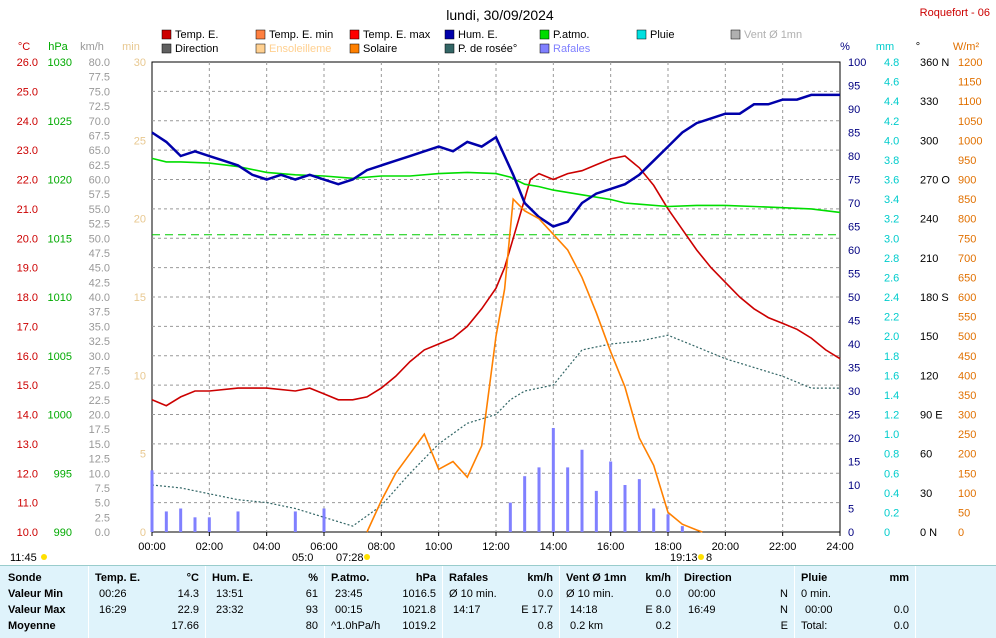  What do you see at coordinates (967, 278) in the screenshot?
I see `solar-tick-label: 650` at bounding box center [967, 278].